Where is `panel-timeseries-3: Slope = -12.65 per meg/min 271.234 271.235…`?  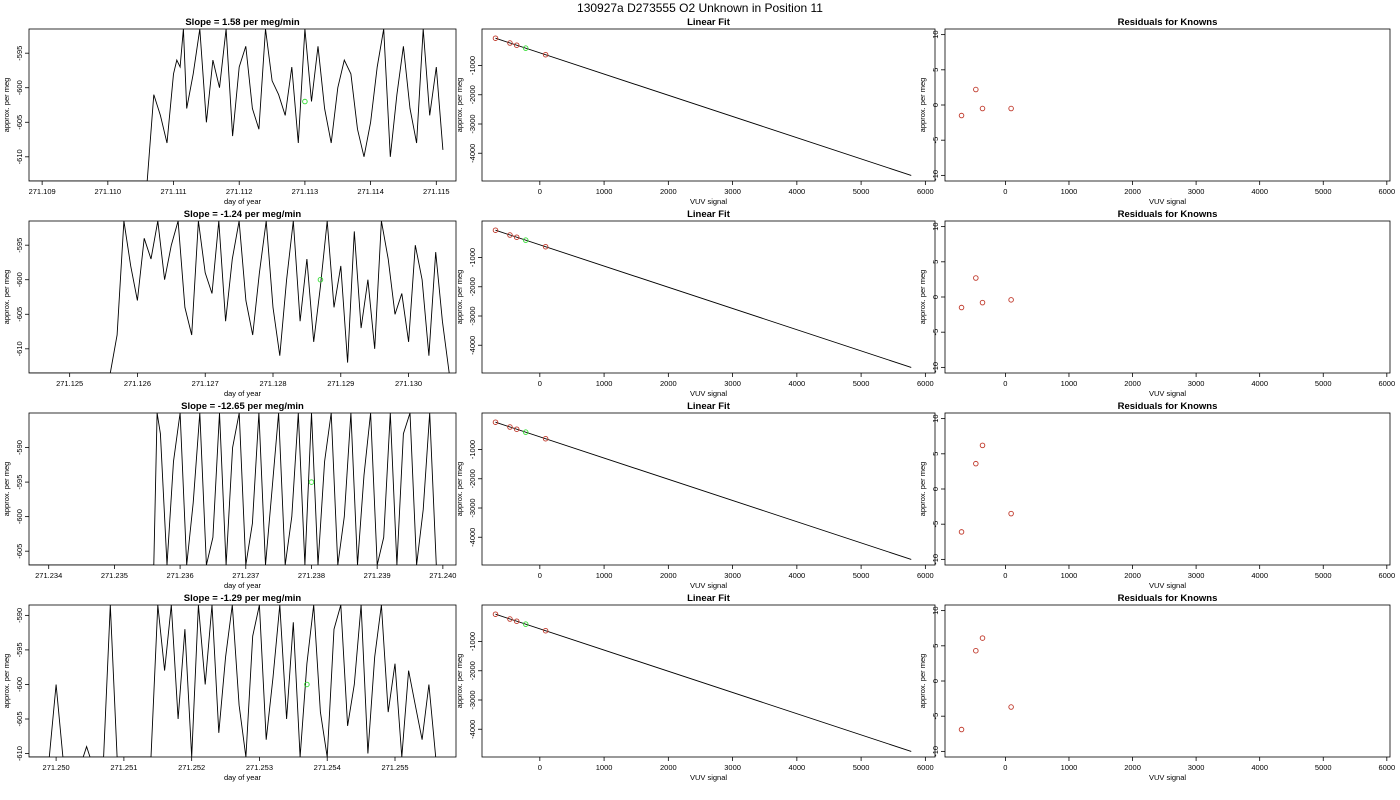 panel-timeseries-3: Slope = -12.65 per meg/min 271.234 271.235… is located at coordinates (229, 495).